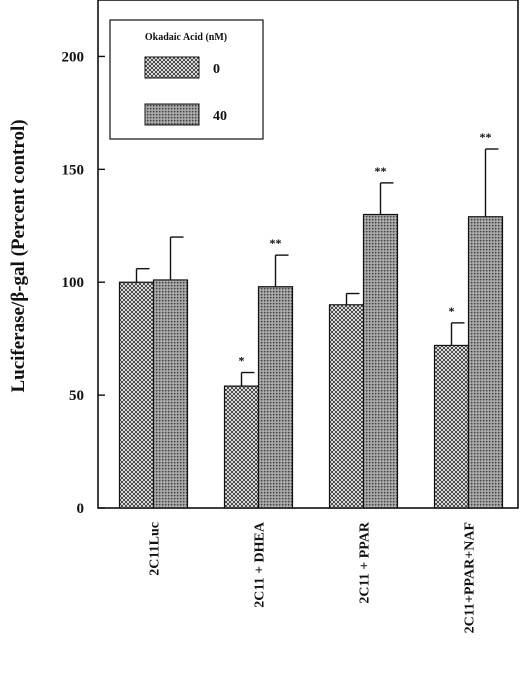 The width and height of the screenshot is (528, 695). Describe the element at coordinates (186, 79) in the screenshot. I see `legend: Okadaic Acid (nM) 0 40` at that location.